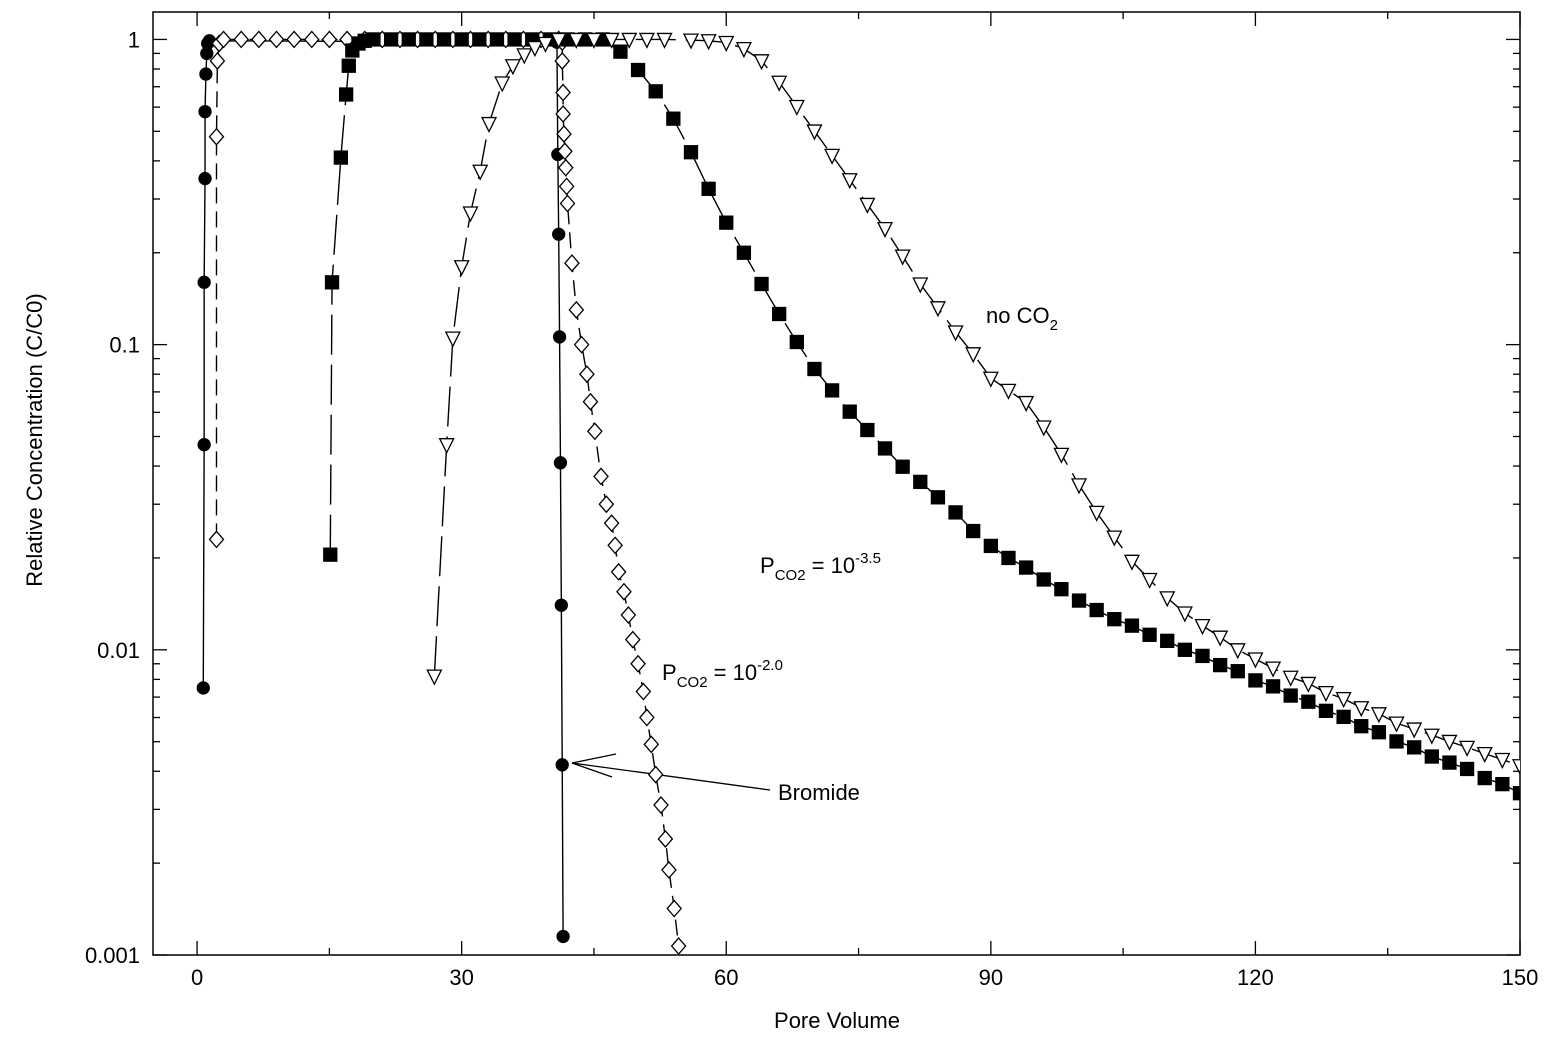  What do you see at coordinates (722, 674) in the screenshot?
I see `annotation: PCO2 = 10-2.0` at bounding box center [722, 674].